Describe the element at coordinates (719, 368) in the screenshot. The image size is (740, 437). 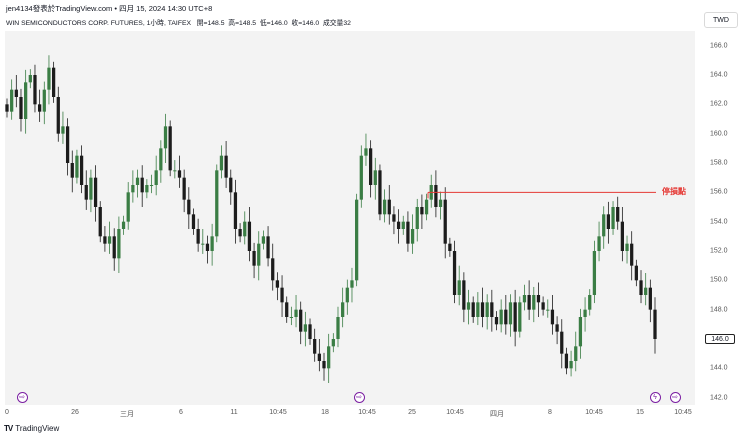
I see `price-tick: 144.0` at that location.